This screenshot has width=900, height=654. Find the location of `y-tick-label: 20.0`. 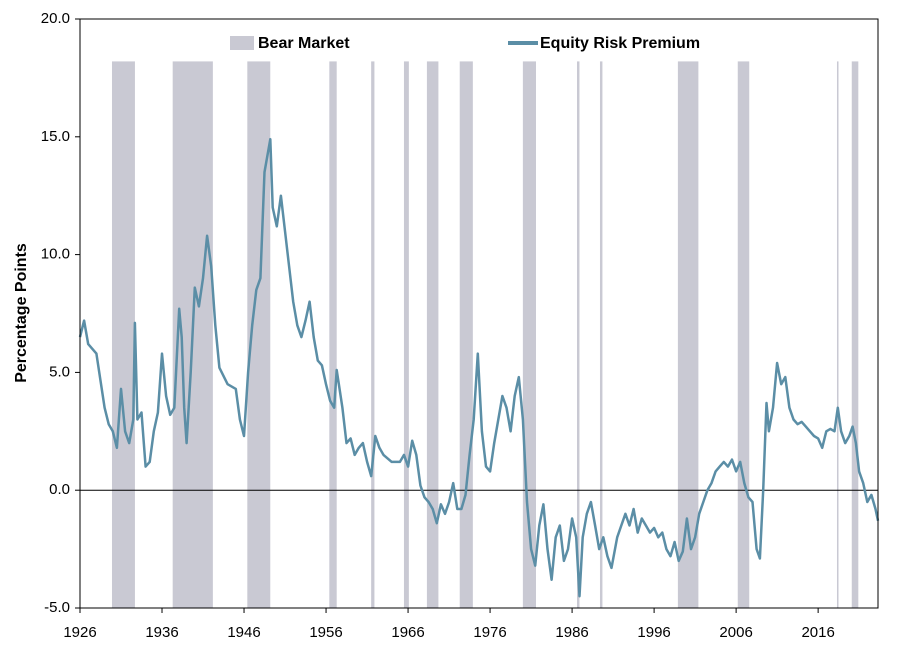

y-tick-label: 20.0 is located at coordinates (55, 18).